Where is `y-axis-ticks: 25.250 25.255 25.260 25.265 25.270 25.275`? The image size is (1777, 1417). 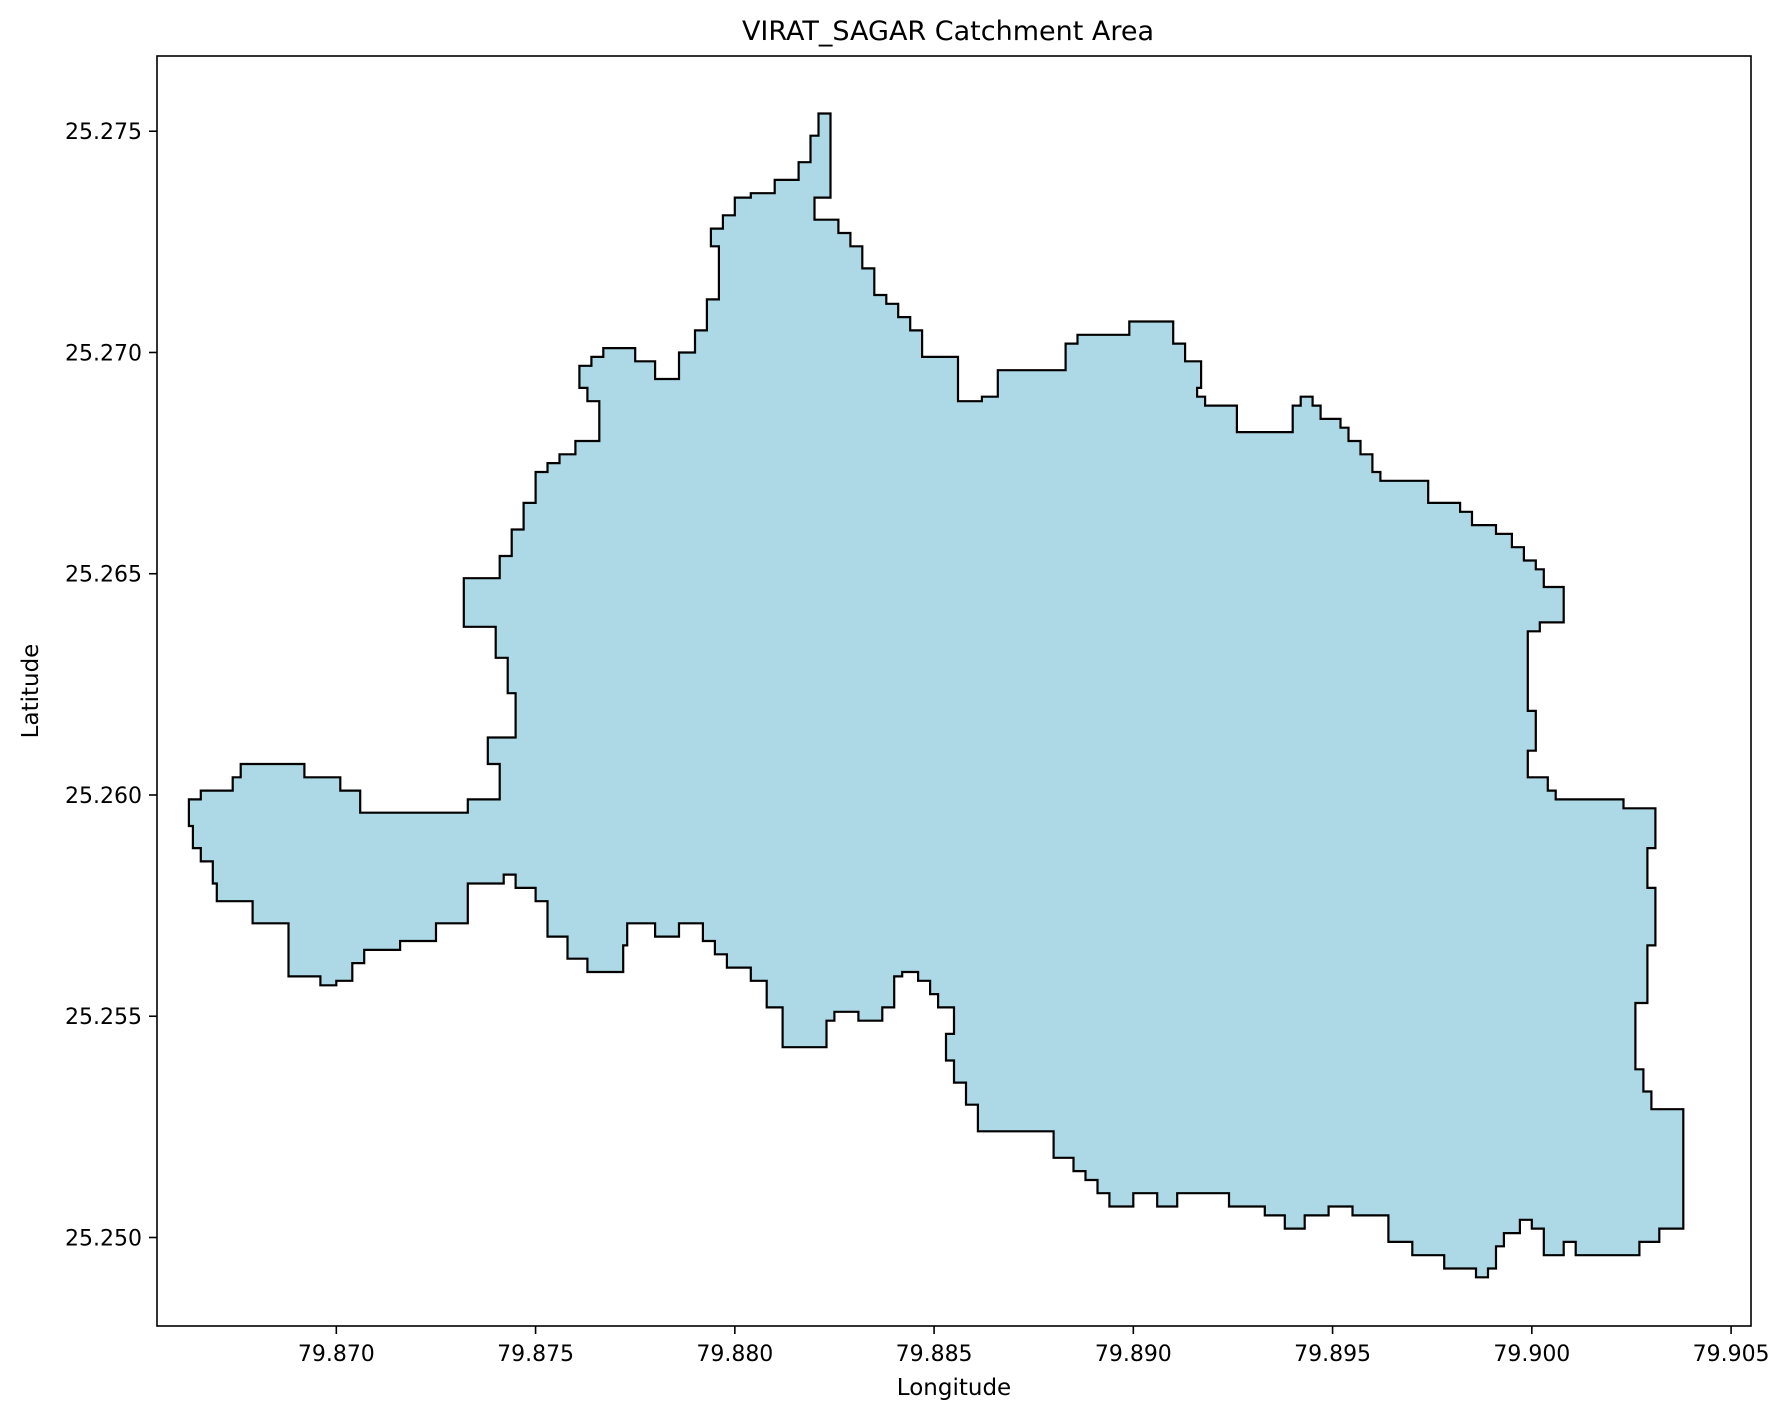 y-axis-ticks: 25.250 25.255 25.260 25.265 25.270 25.275 is located at coordinates (111, 685).